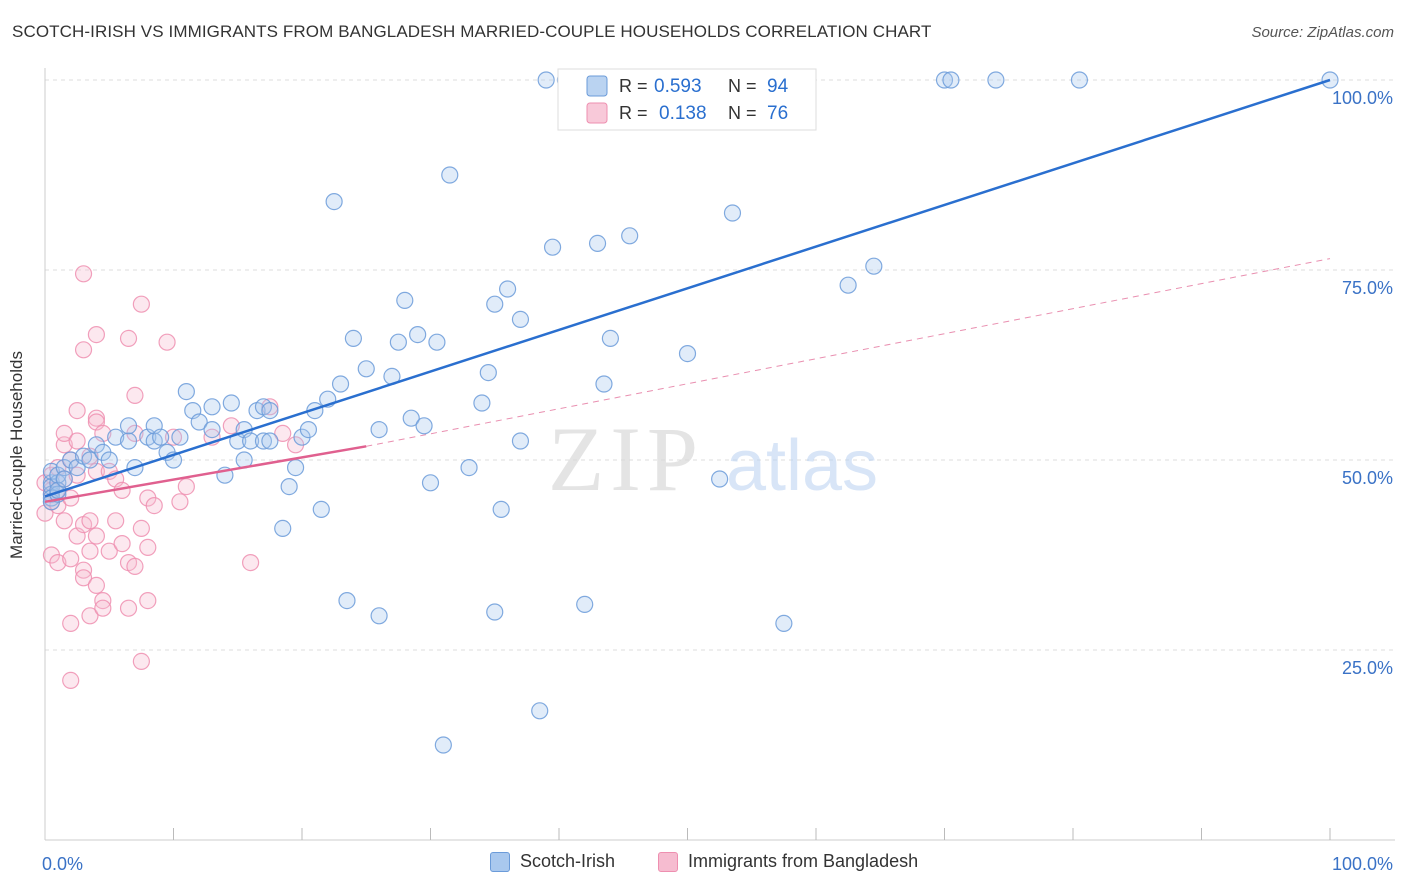 This screenshot has width=1406, height=892. What do you see at coordinates (687, 99) in the screenshot?
I see `stats-legend: R = 0.593 N = 94 R = 0.138 N = 76` at bounding box center [687, 99].